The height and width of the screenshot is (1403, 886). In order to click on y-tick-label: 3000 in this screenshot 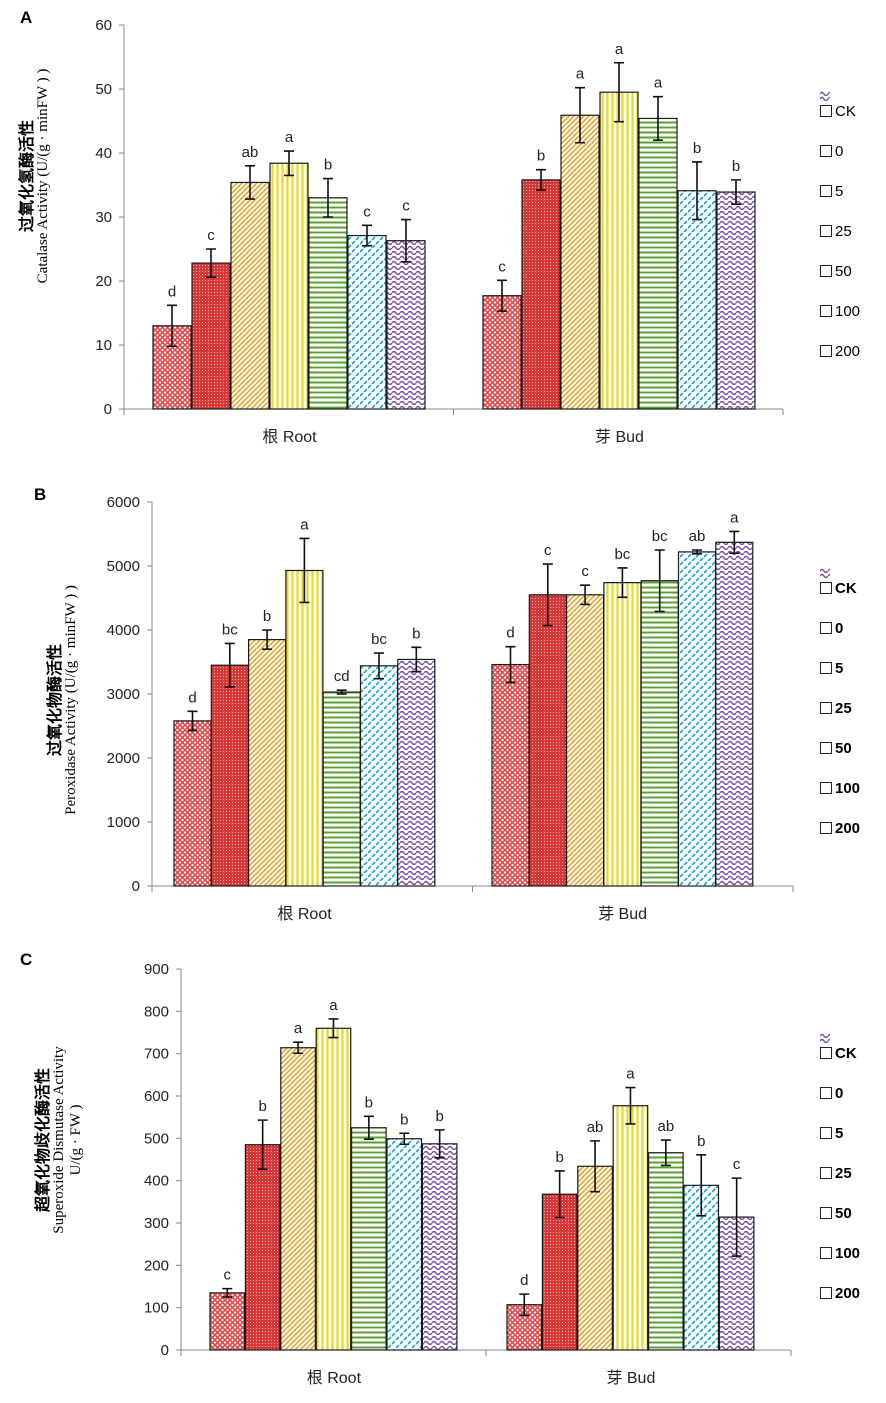, I will do `click(123, 694)`.